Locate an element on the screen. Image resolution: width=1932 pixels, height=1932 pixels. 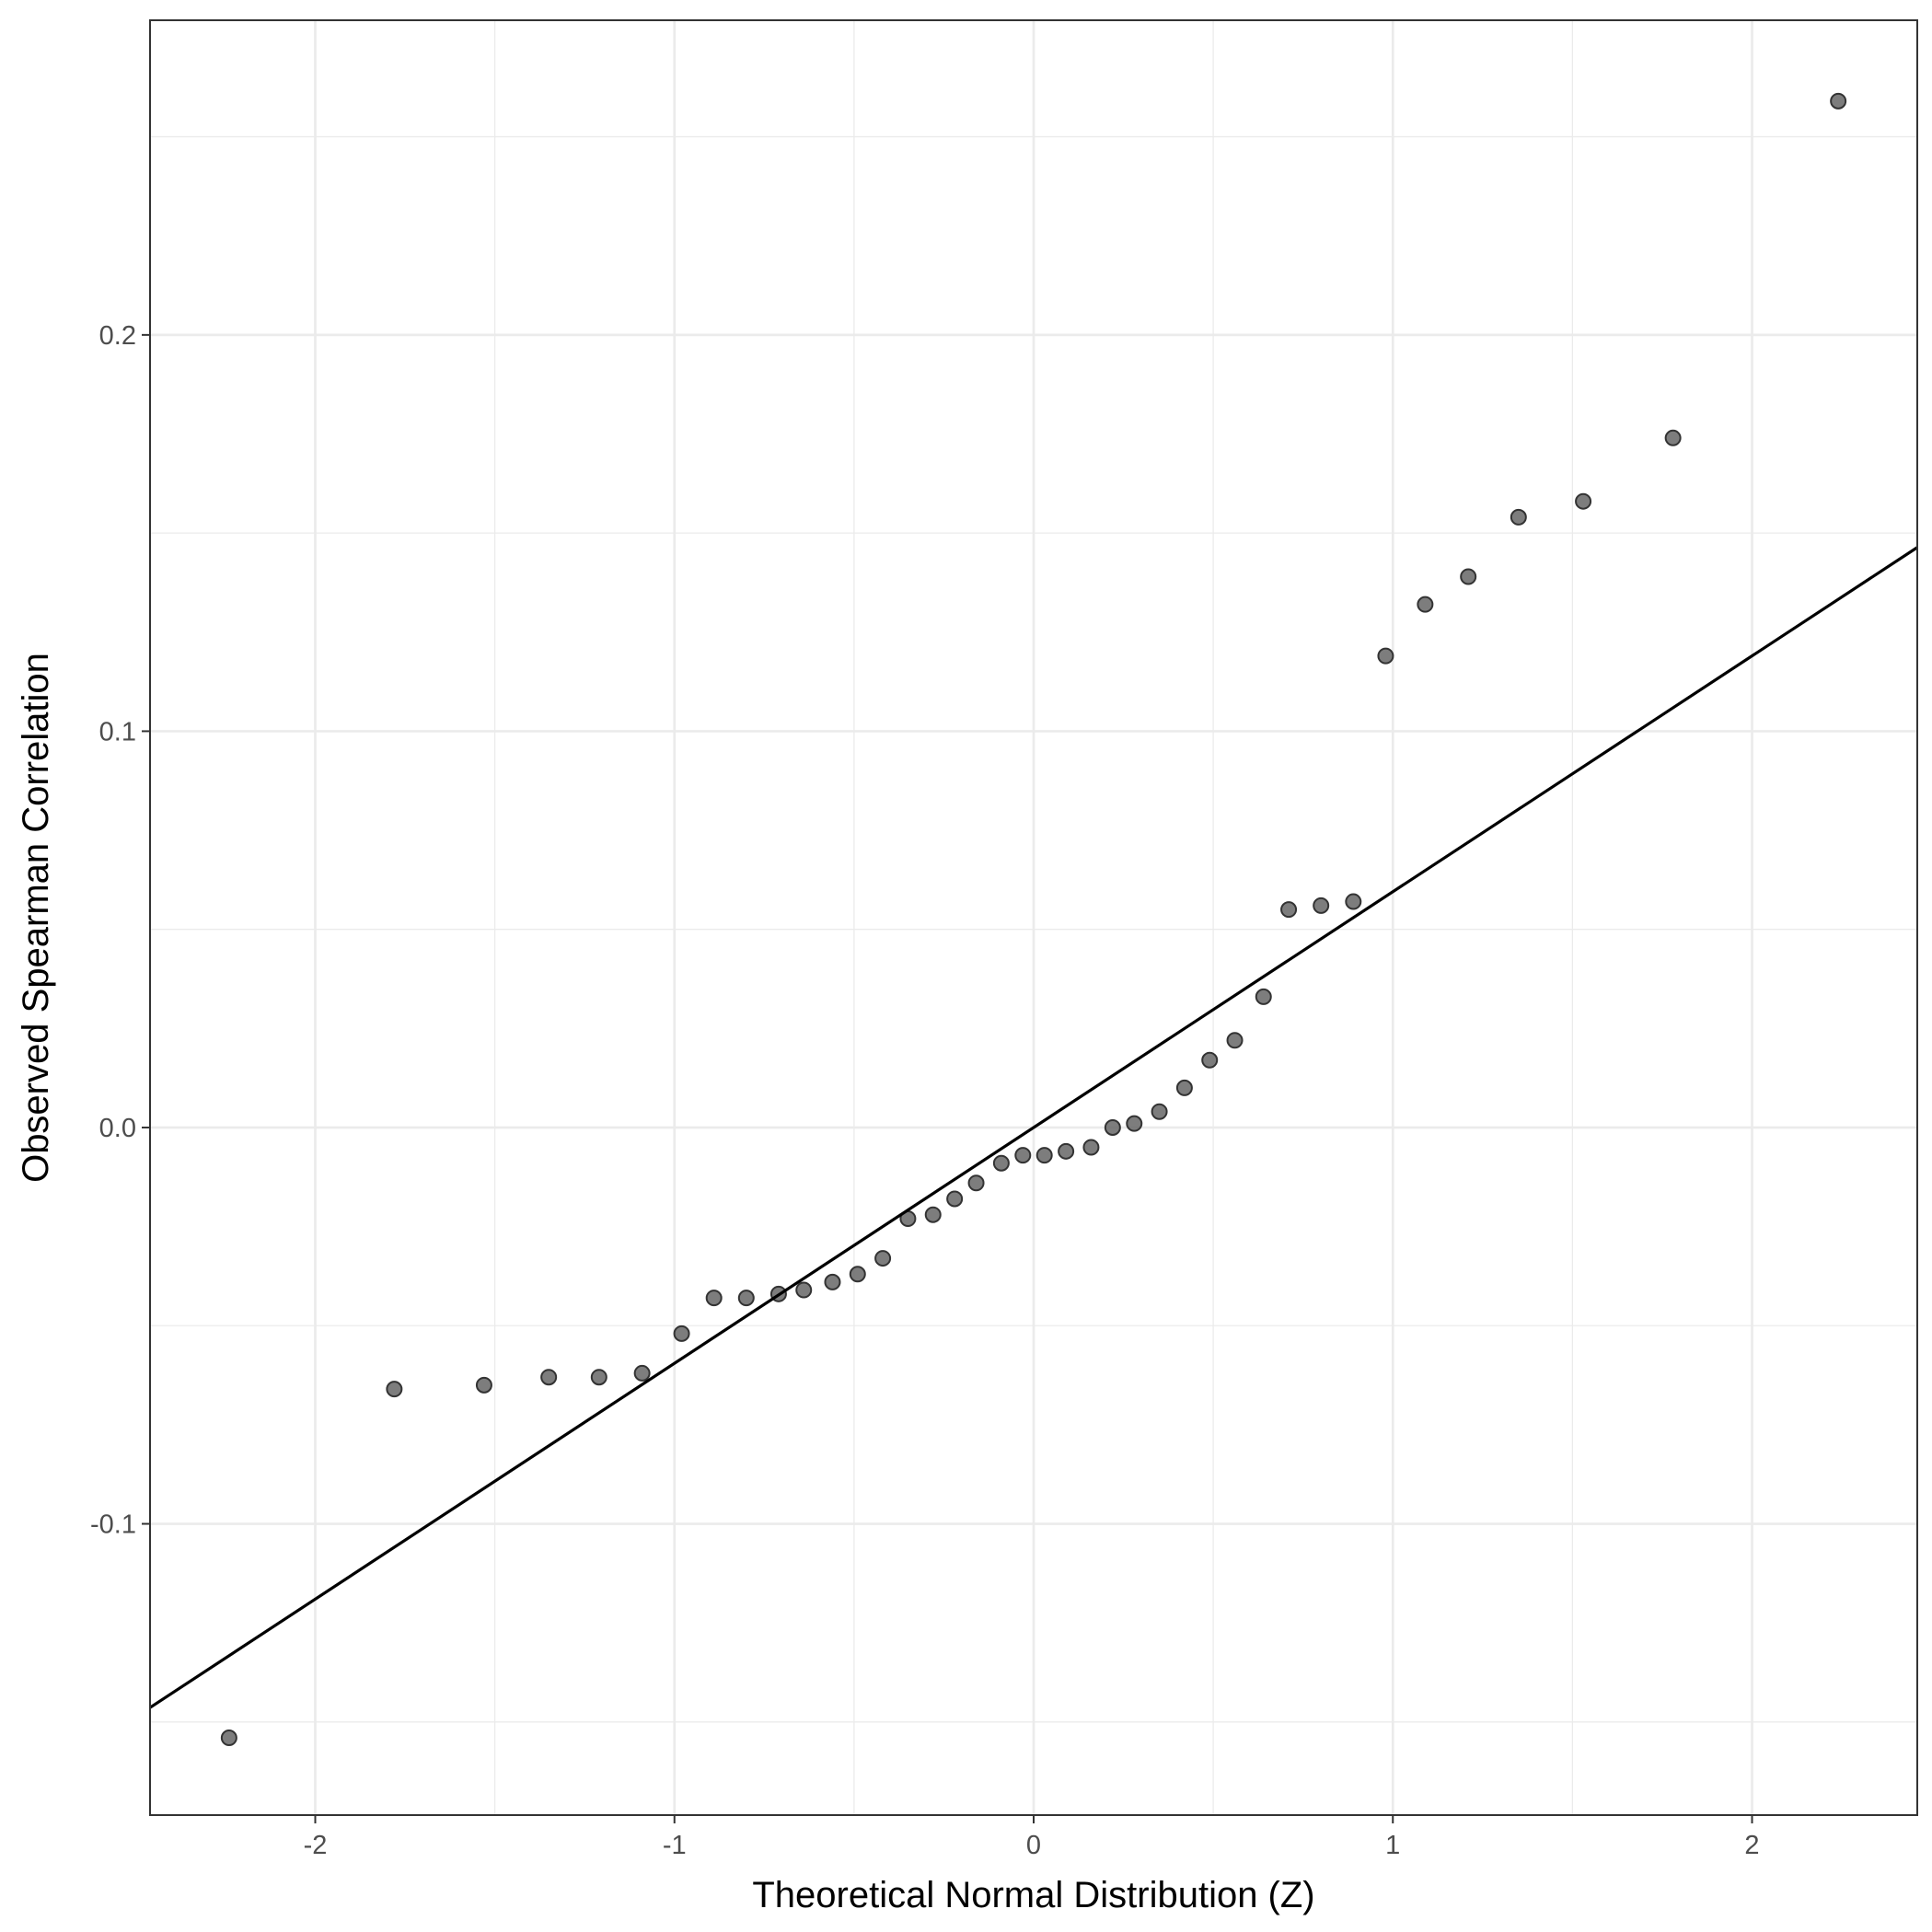
y-tick-label: 0.1 is located at coordinates (118, 732).